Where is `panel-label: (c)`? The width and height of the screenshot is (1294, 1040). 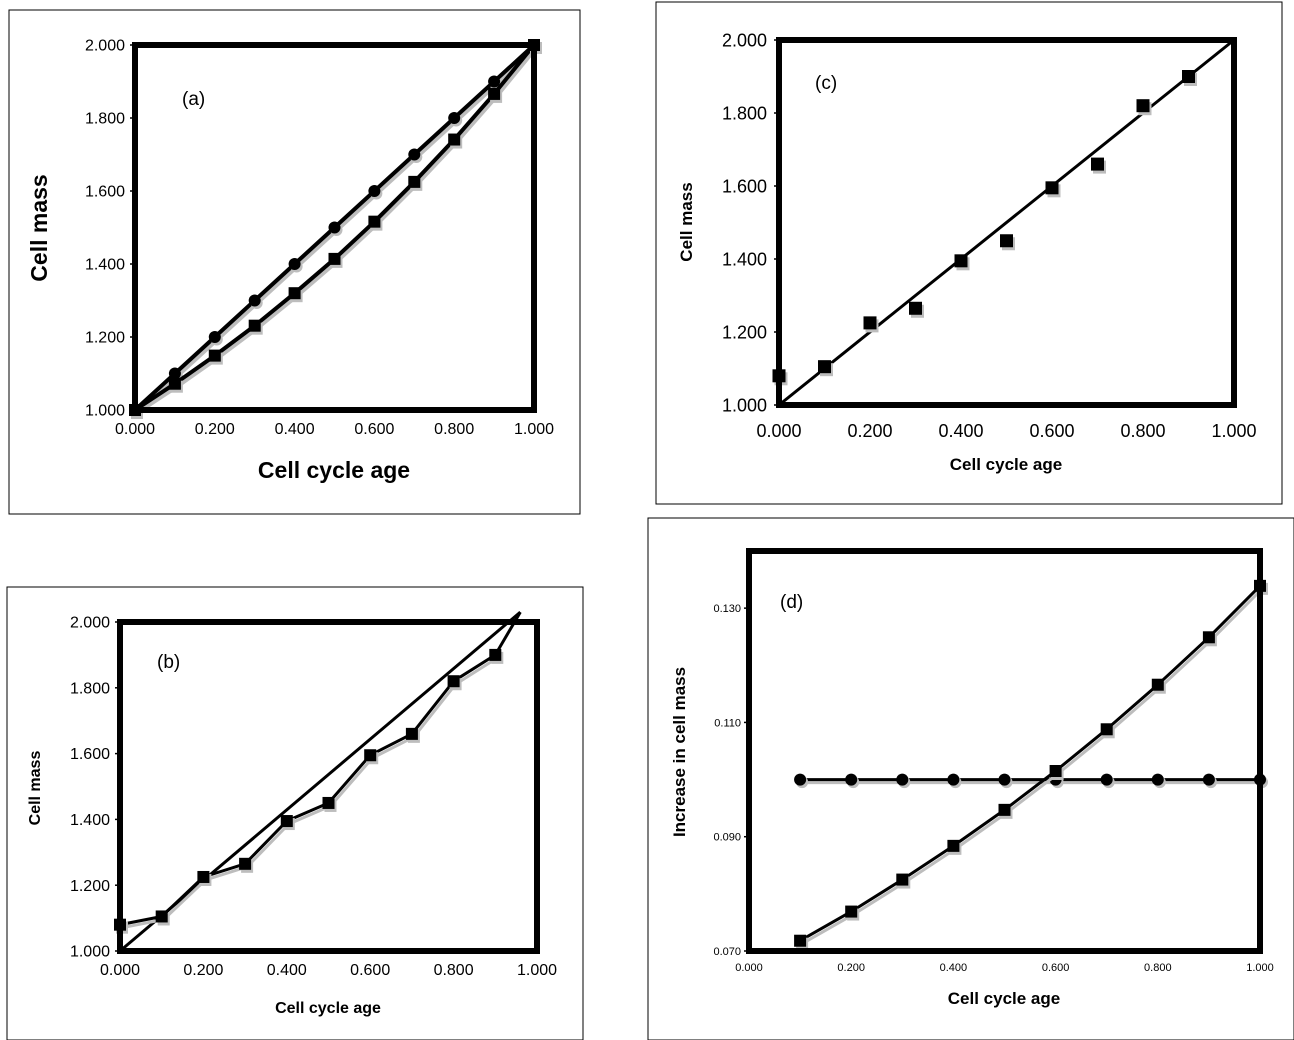
panel-label: (c) is located at coordinates (826, 83).